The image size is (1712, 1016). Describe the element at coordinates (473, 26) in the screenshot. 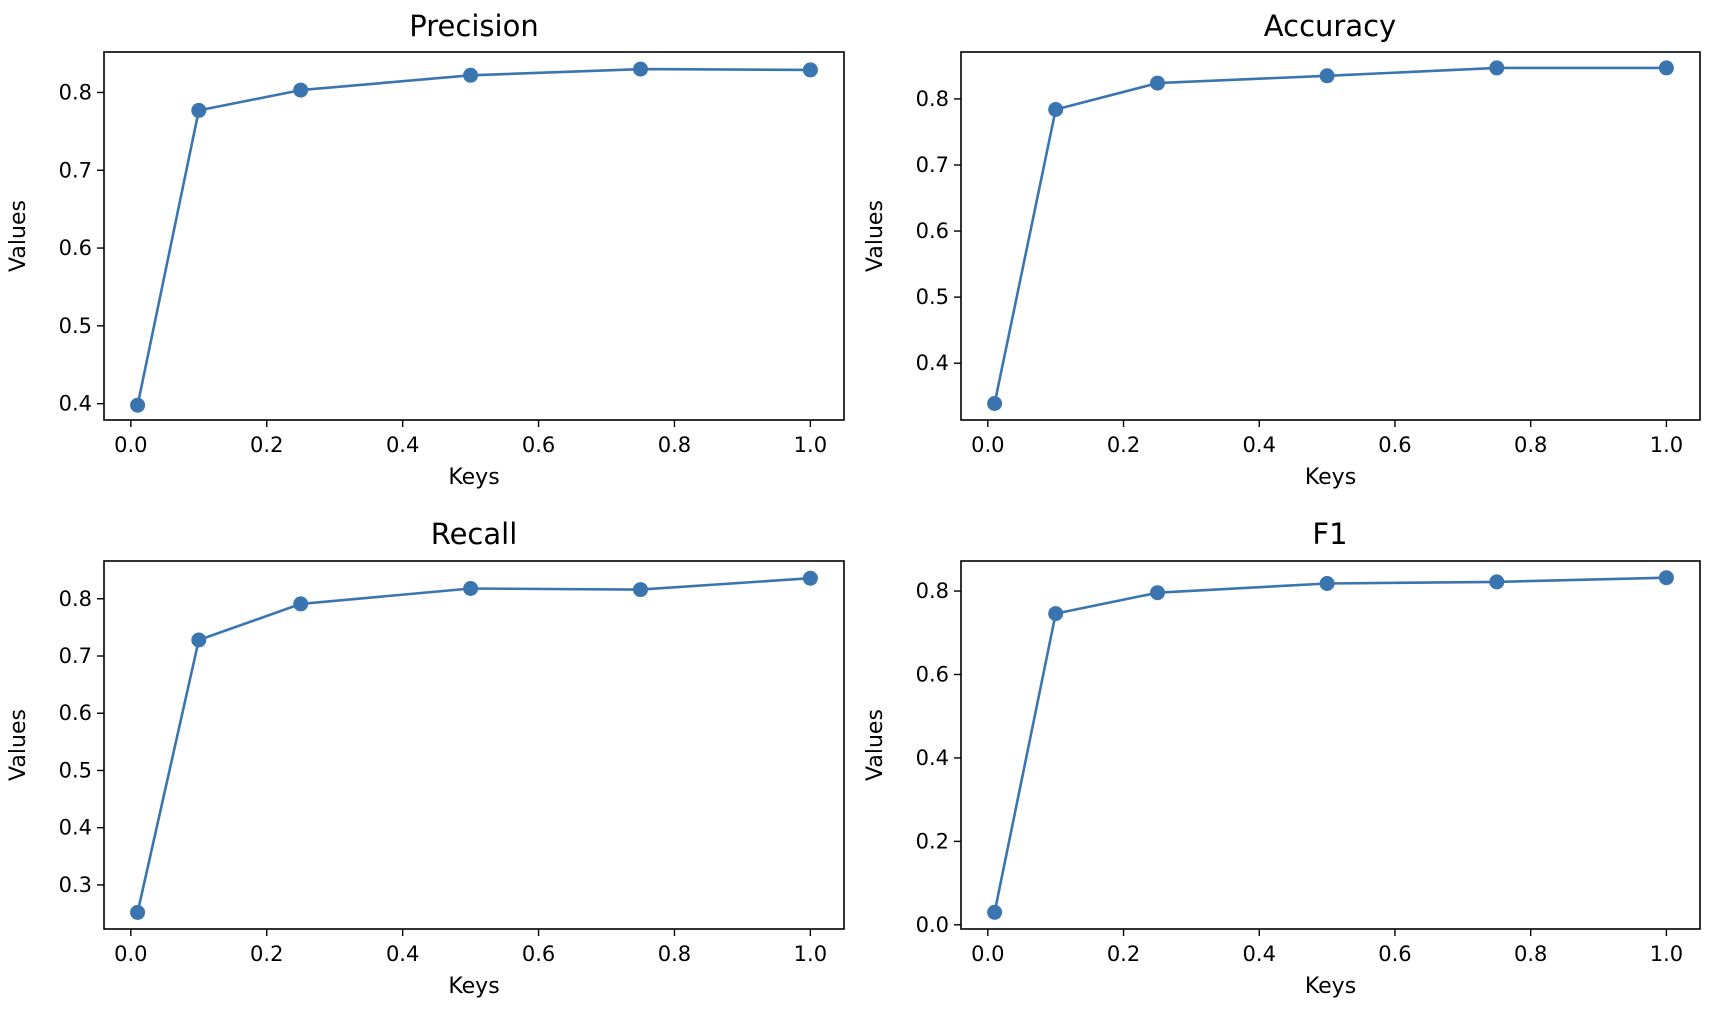

I see `precision-title: Precision` at that location.